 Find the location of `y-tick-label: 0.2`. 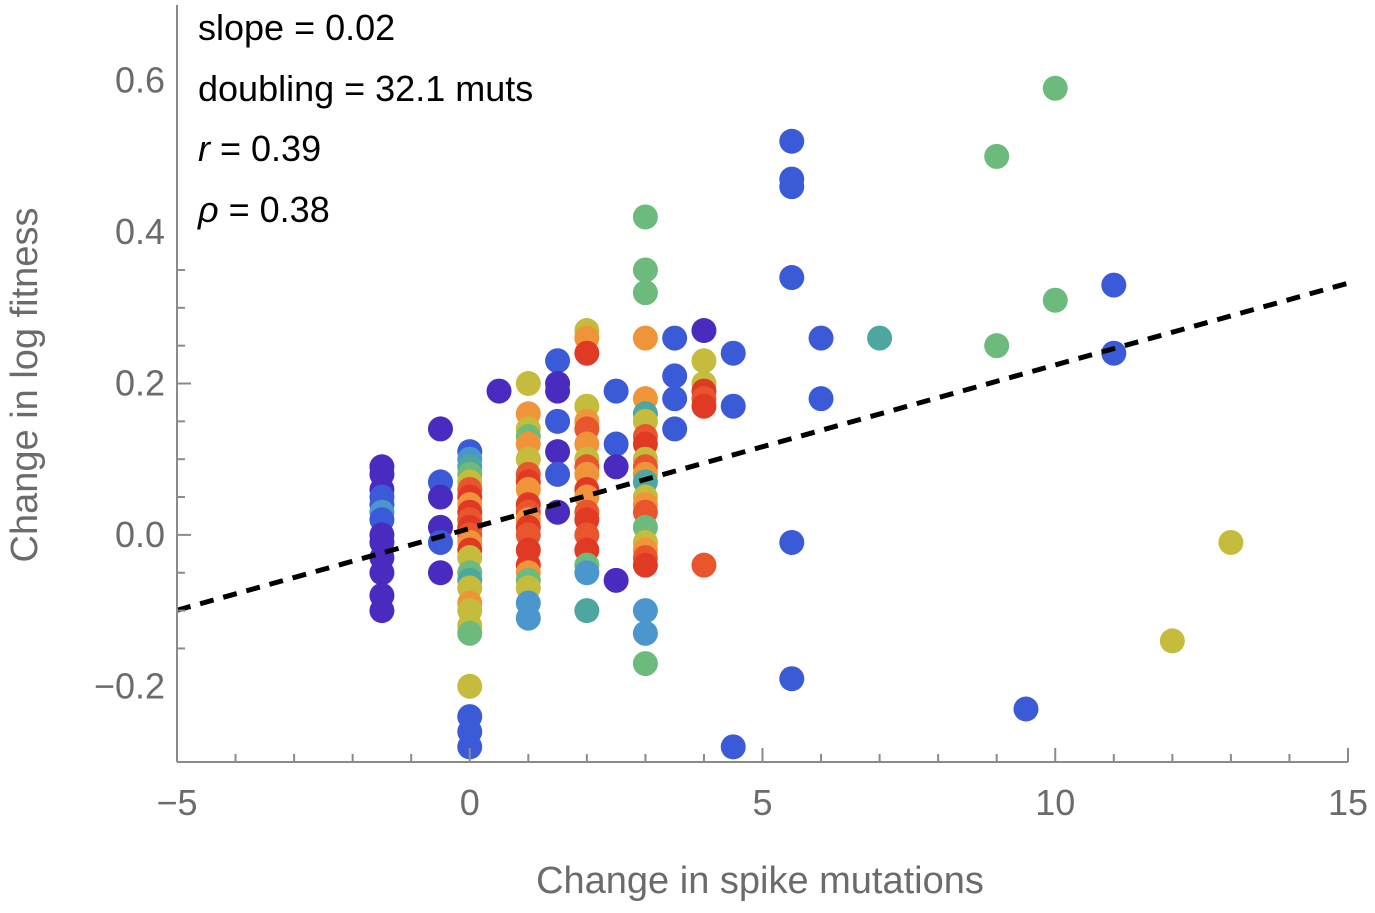

y-tick-label: 0.2 is located at coordinates (140, 383).